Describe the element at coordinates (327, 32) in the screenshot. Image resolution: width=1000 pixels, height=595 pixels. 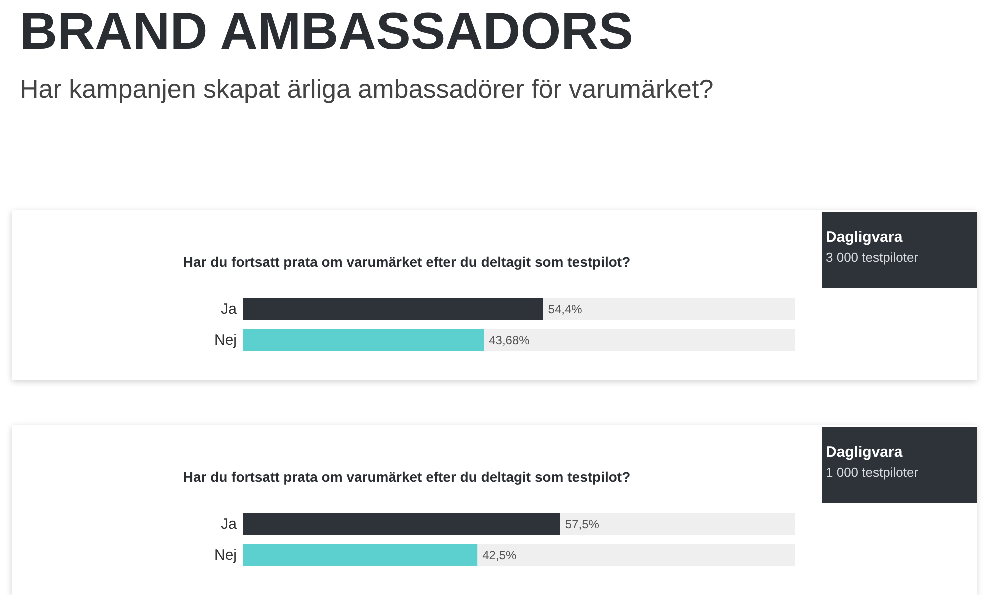
I see `text: BRAND AMBASSADORS` at that location.